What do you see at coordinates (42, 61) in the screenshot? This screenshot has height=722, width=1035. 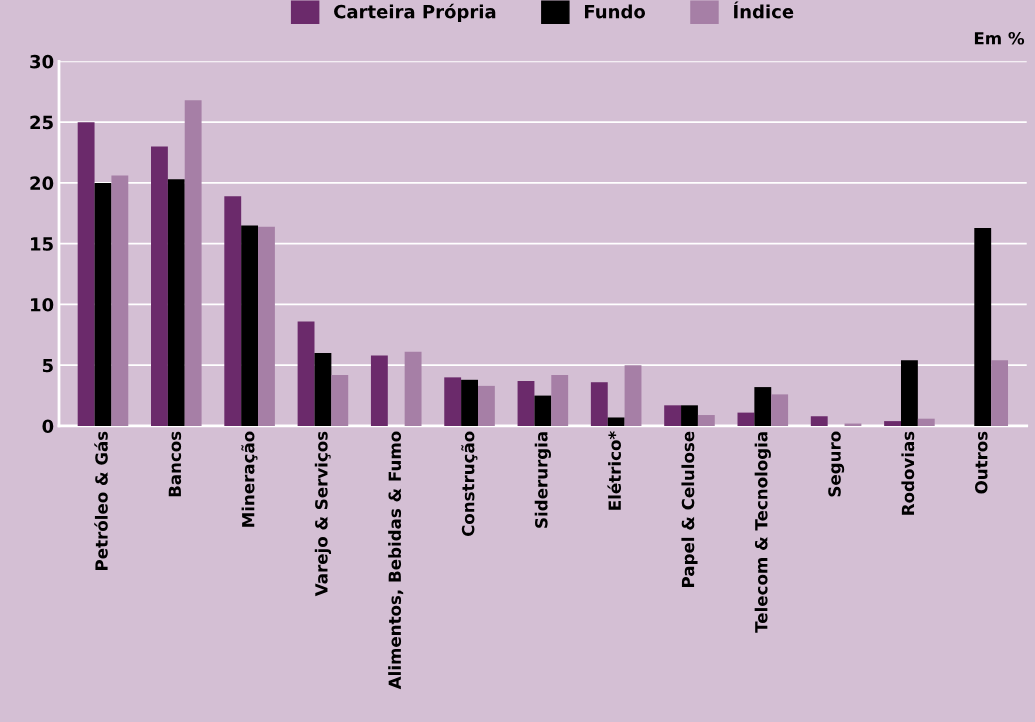 I see `y-tick-label: 30` at bounding box center [42, 61].